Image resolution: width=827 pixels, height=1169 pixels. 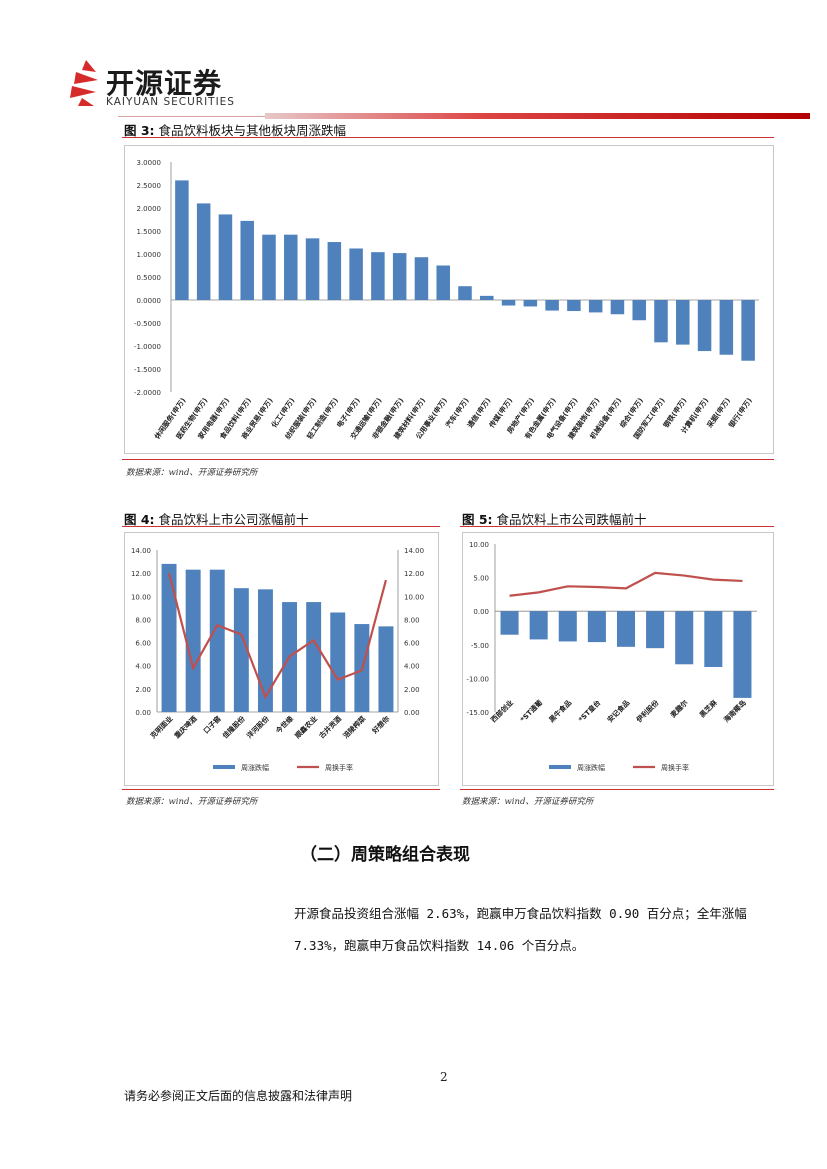 I want to click on logo-mark, so click(x=84, y=83).